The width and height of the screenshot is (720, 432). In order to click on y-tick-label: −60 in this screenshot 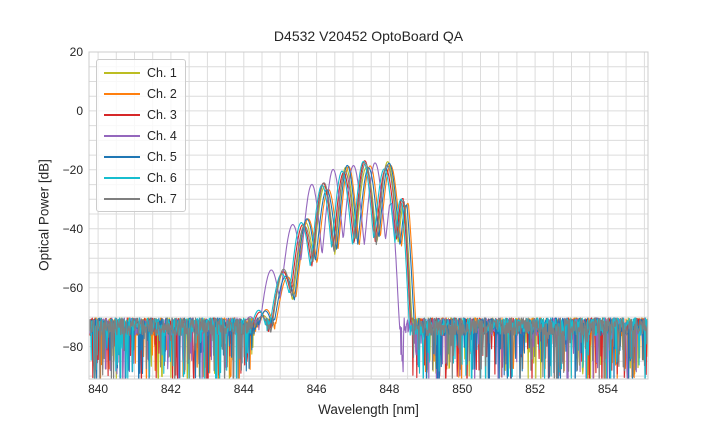, I will do `click(73, 288)`.